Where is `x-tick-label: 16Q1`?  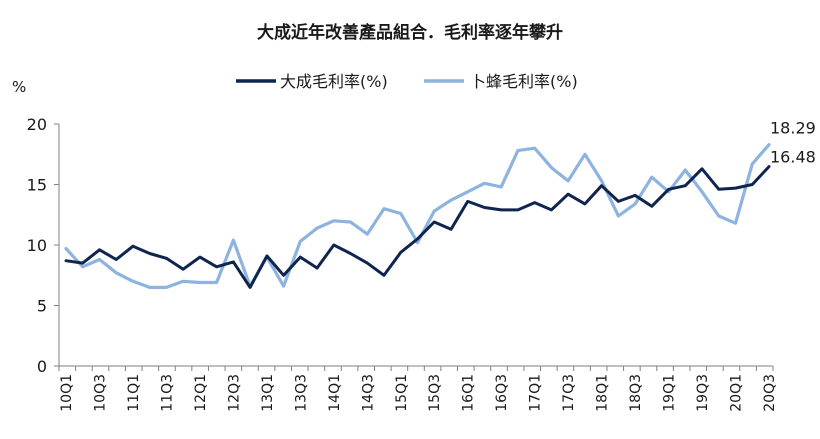 x-tick-label: 16Q1 is located at coordinates (469, 393).